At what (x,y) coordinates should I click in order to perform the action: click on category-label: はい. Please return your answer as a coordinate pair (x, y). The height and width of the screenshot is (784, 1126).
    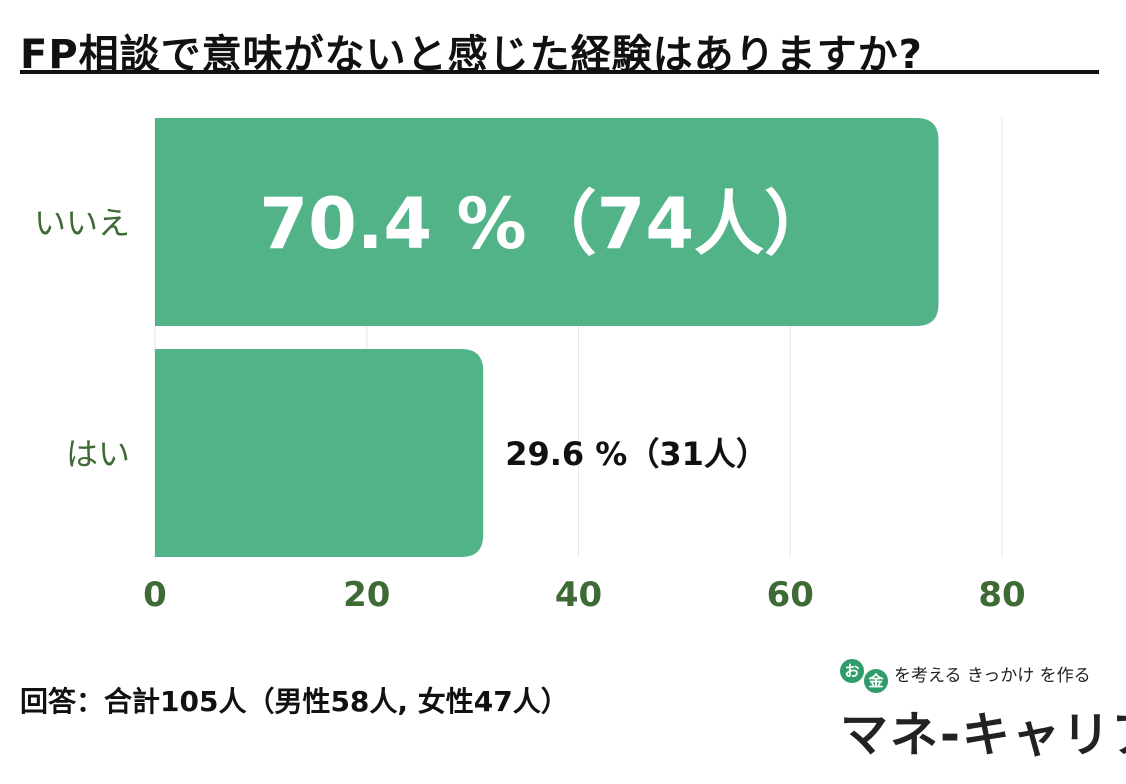
    Looking at the image, I should click on (98, 454).